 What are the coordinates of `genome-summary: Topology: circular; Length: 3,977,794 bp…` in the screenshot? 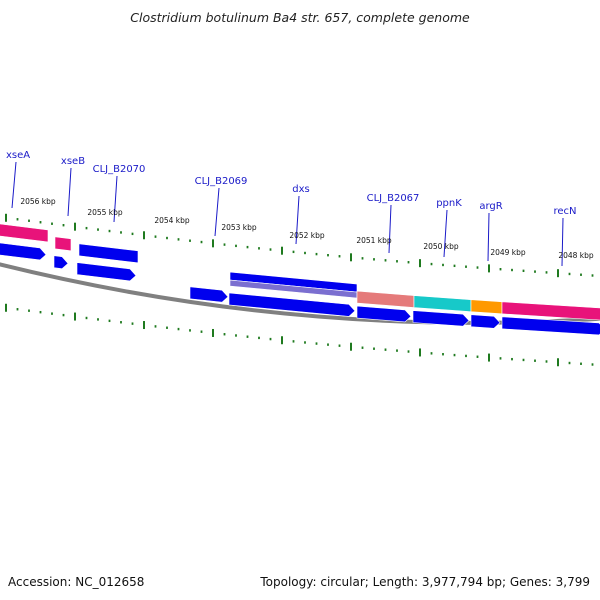 It's located at (424, 582).